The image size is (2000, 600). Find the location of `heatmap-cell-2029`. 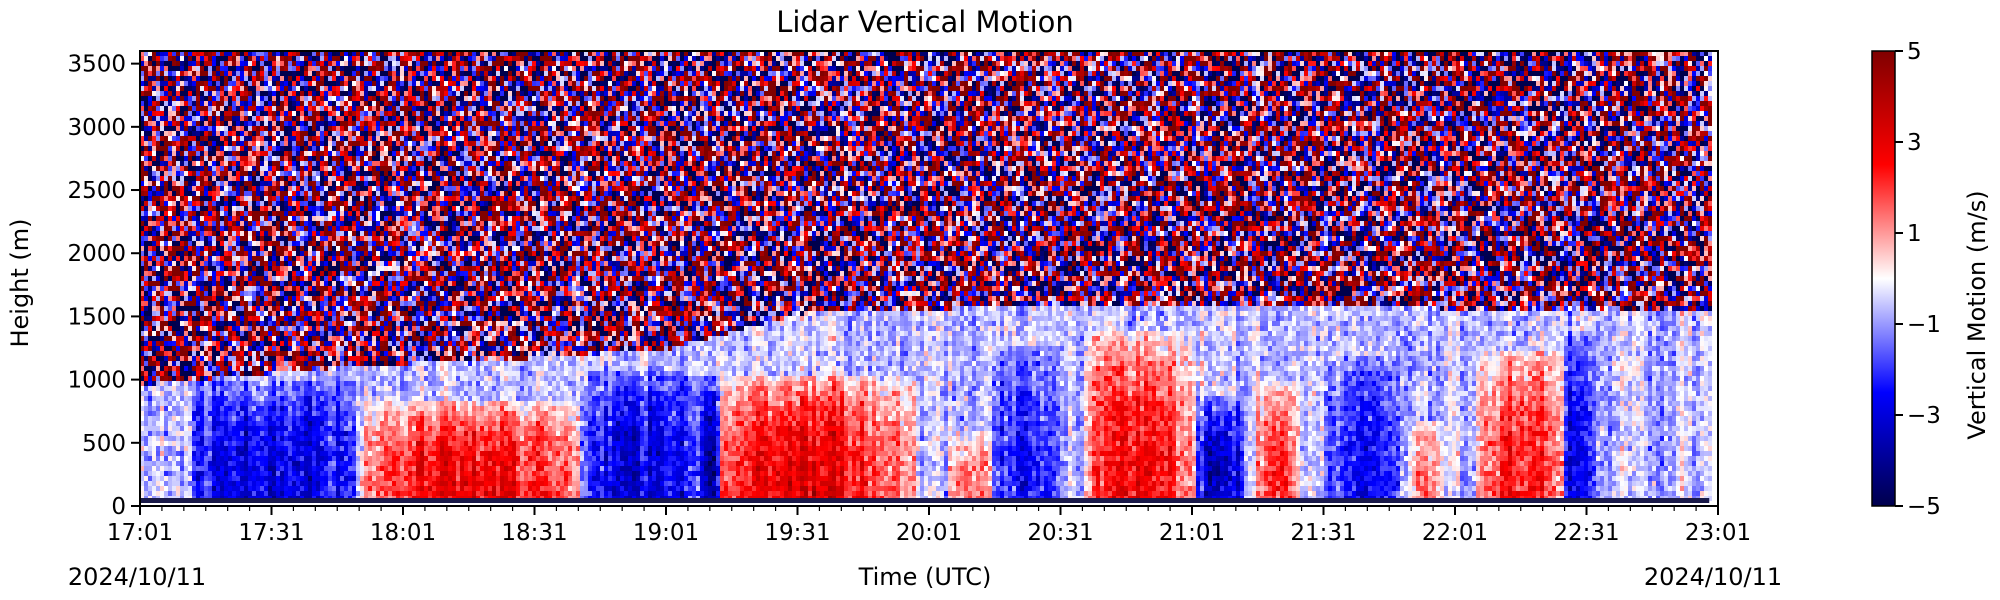

heatmap-cell-2029 is located at coordinates (230, 298).